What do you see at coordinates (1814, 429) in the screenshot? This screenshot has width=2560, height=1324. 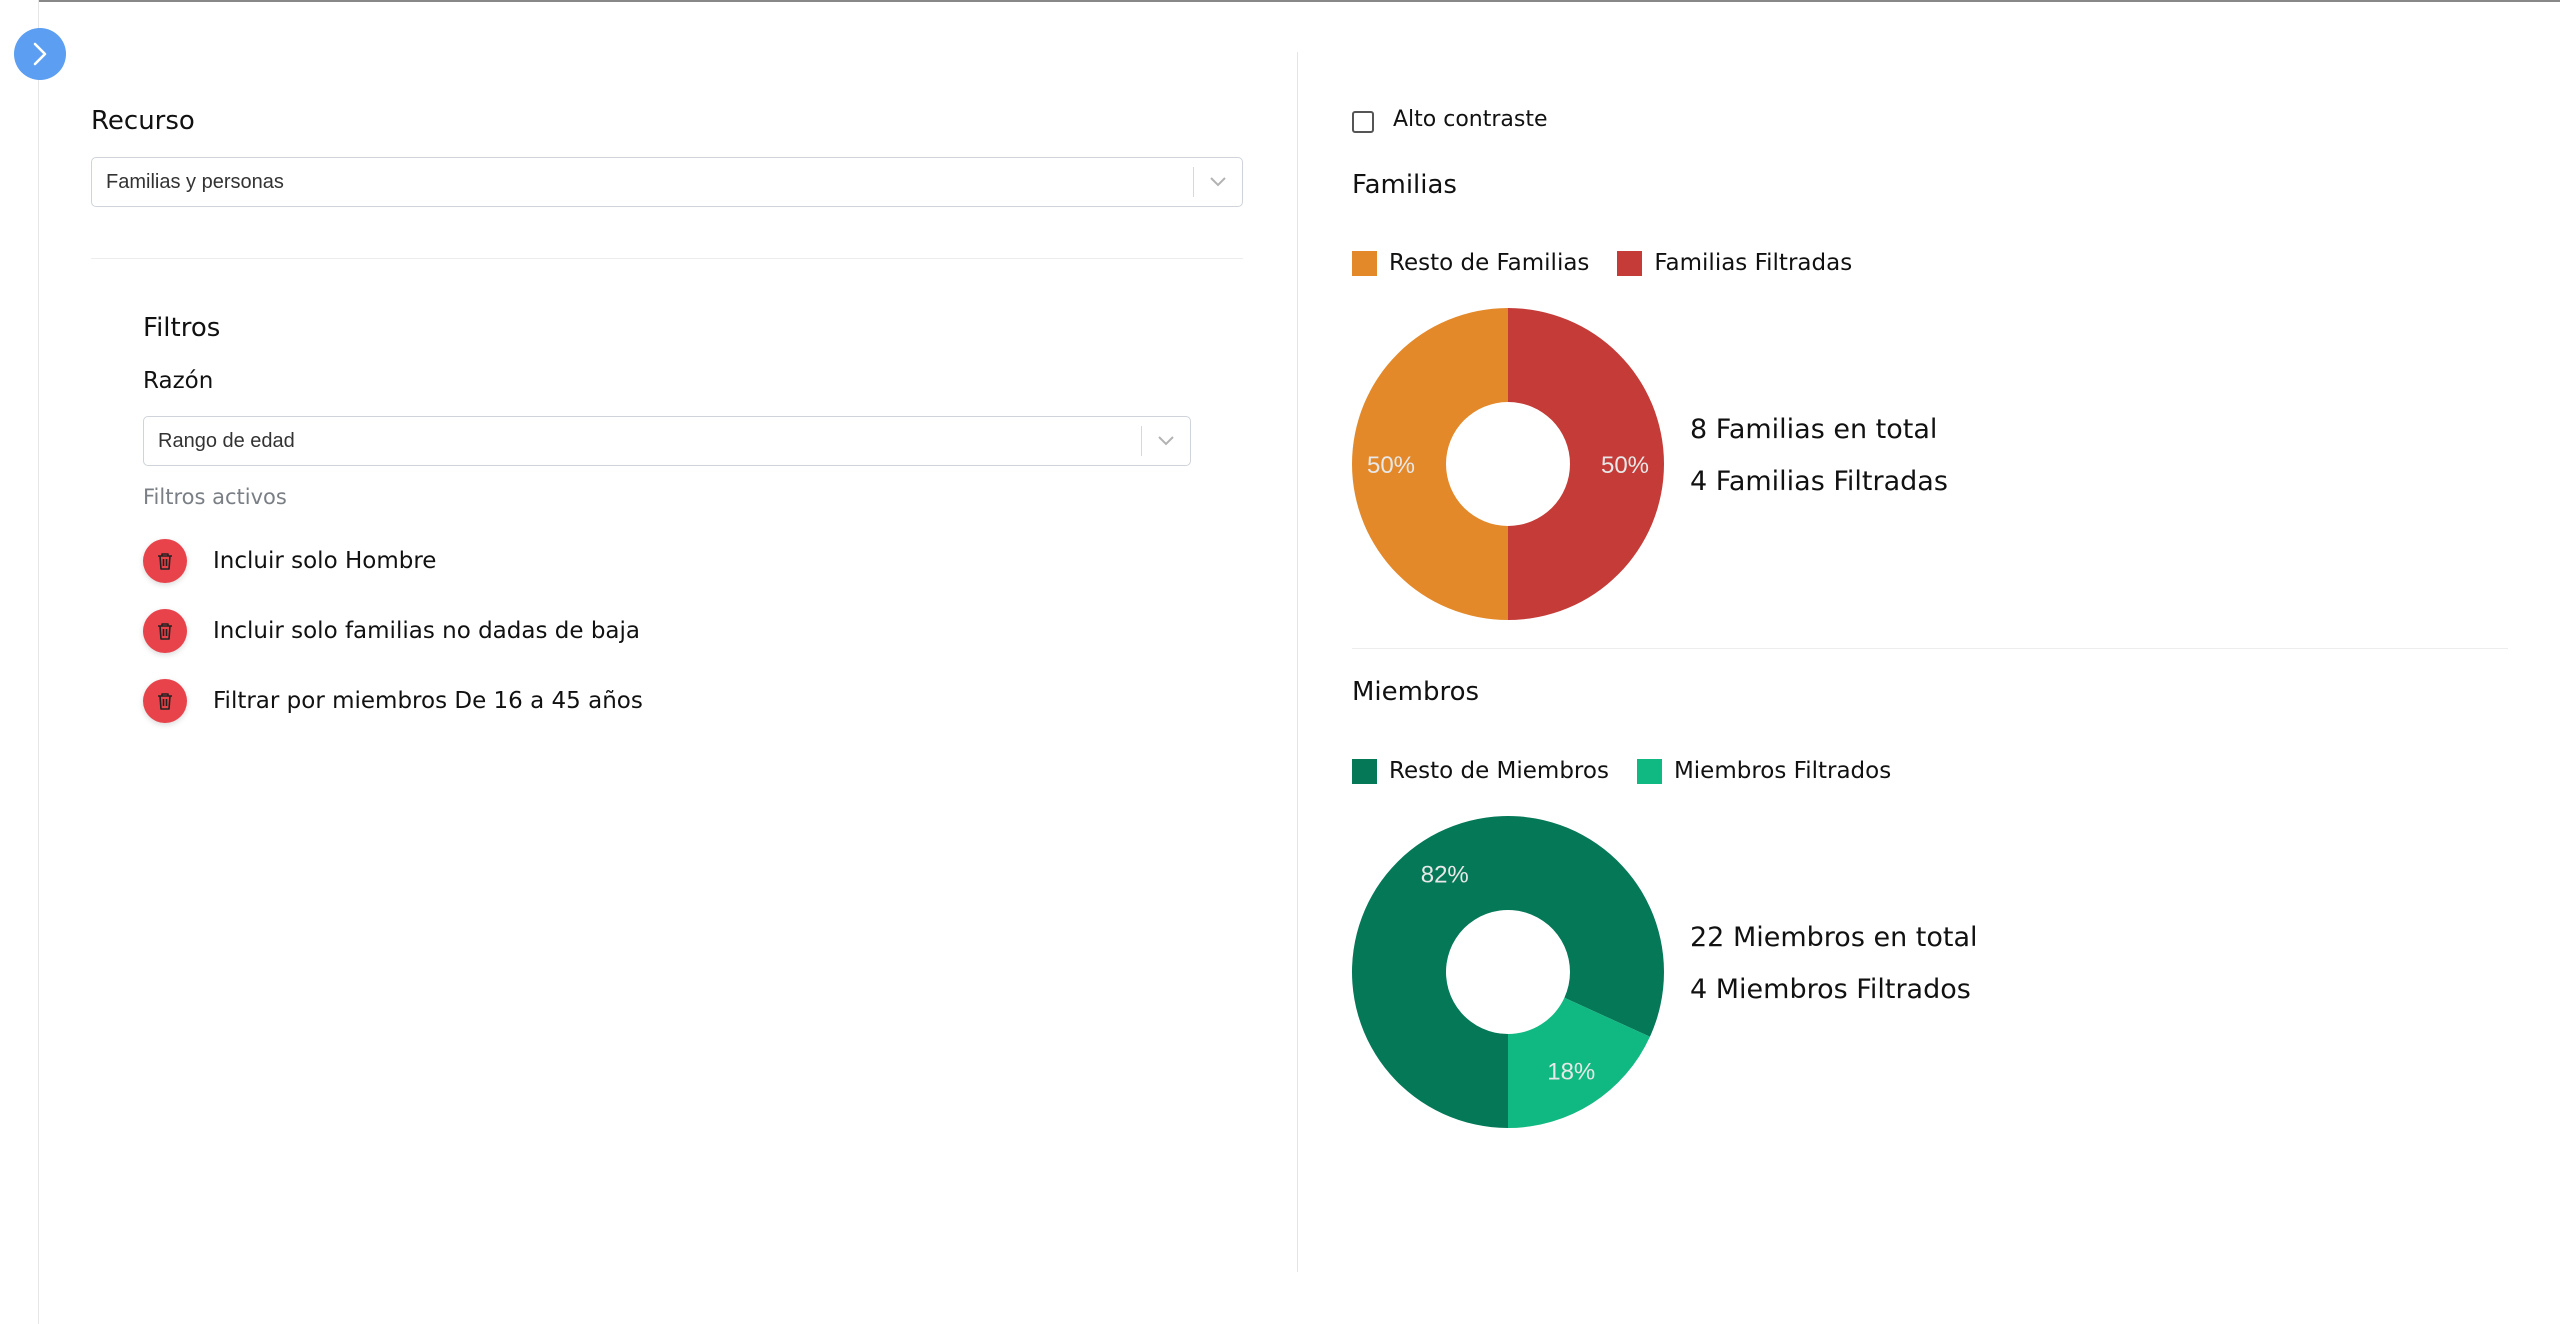 I see `families-total: 8 Familias en total` at bounding box center [1814, 429].